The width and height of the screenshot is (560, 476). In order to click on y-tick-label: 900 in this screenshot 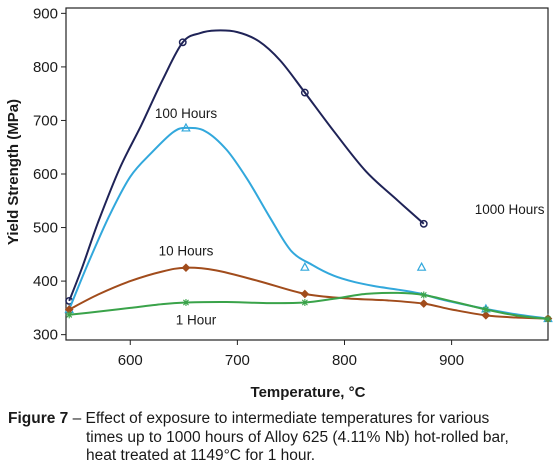, I will do `click(45, 13)`.